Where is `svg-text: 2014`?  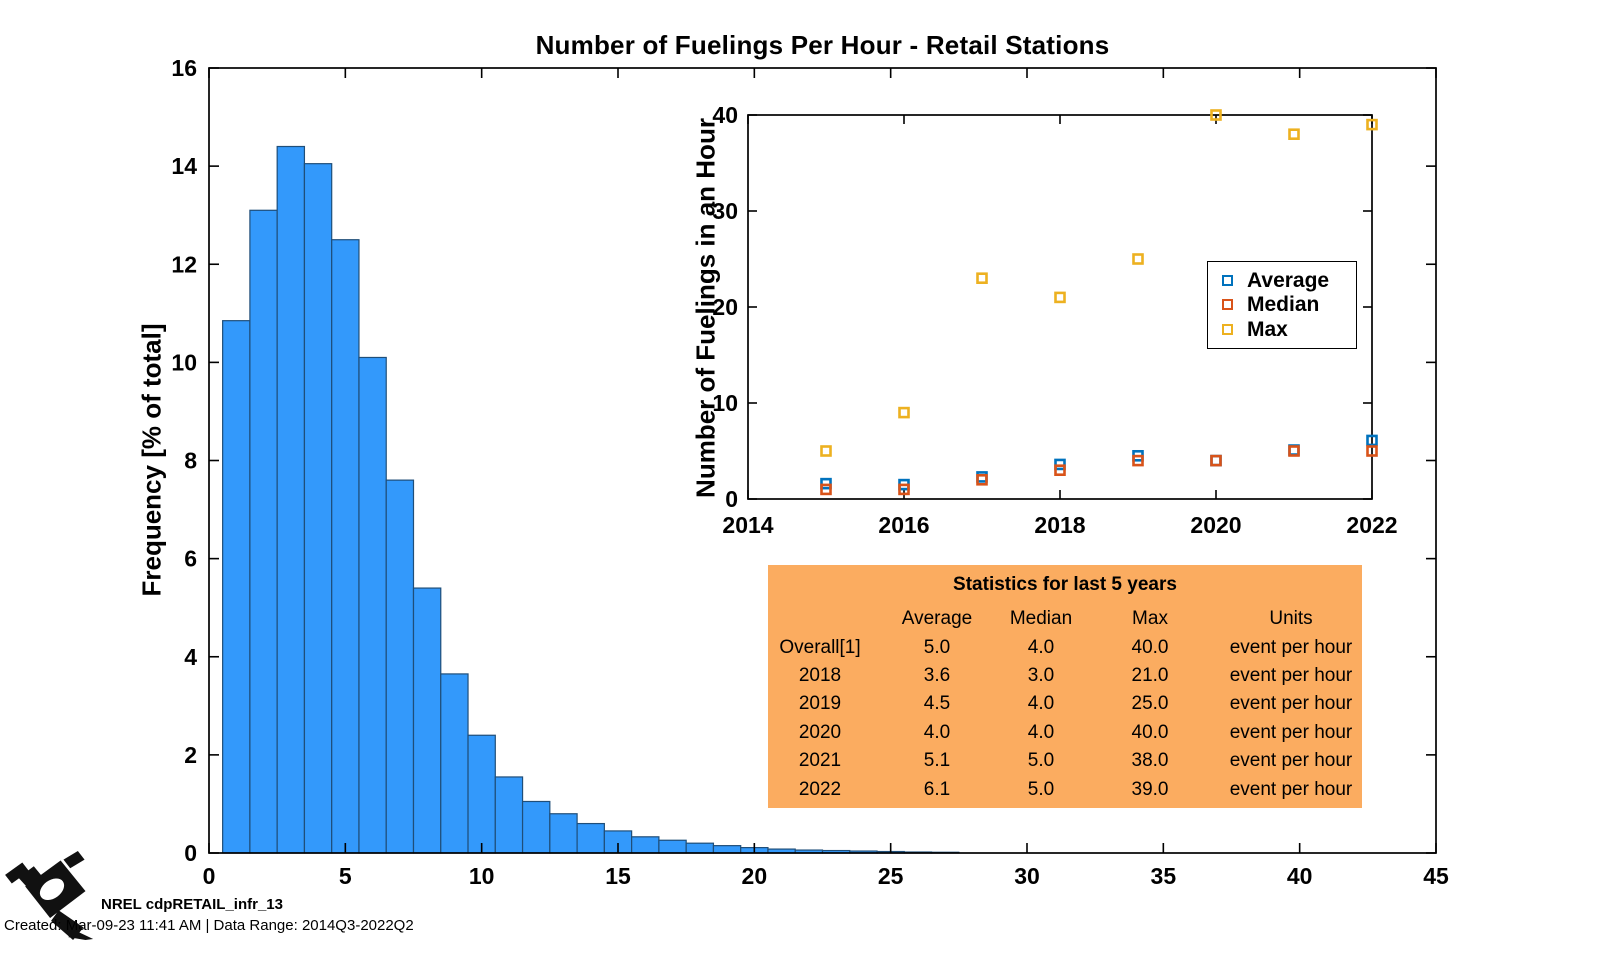 svg-text: 2014 is located at coordinates (747, 525).